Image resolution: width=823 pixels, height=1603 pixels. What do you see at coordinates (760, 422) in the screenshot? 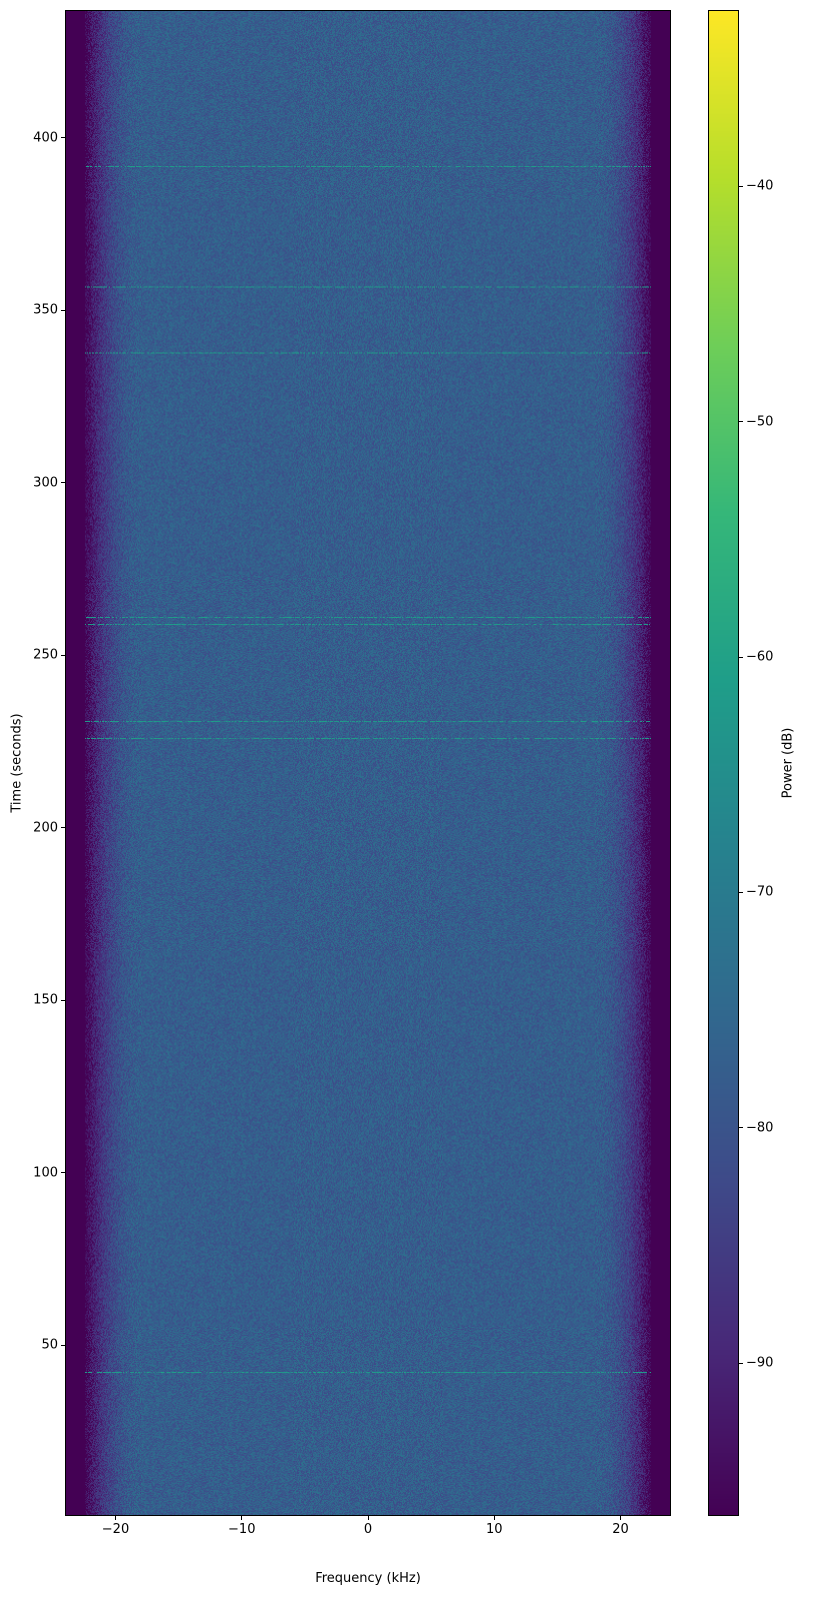
I see `colorbar-tick-label: −50` at bounding box center [760, 422].